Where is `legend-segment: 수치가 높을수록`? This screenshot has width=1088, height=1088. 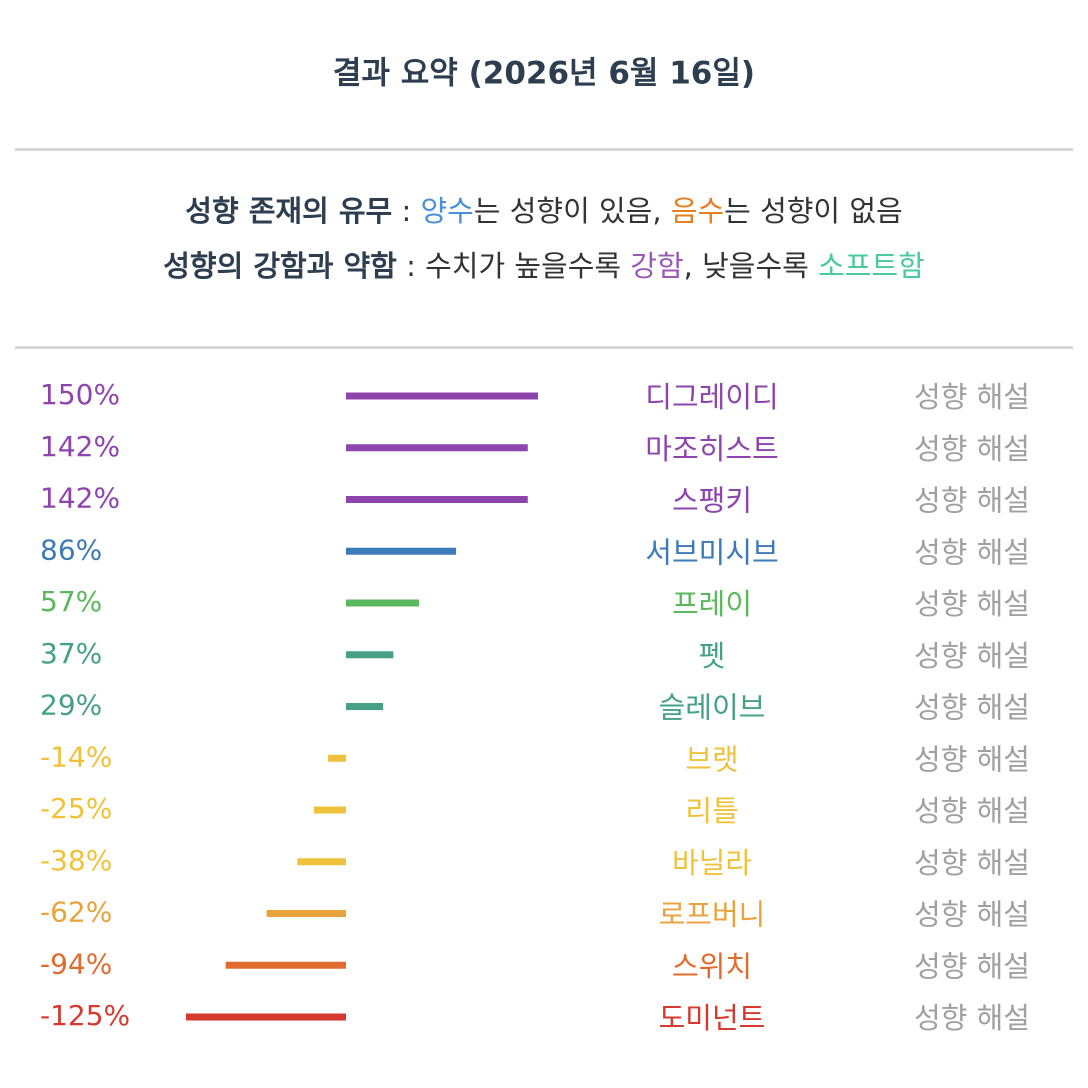 legend-segment: 수치가 높을수록 is located at coordinates (527, 266).